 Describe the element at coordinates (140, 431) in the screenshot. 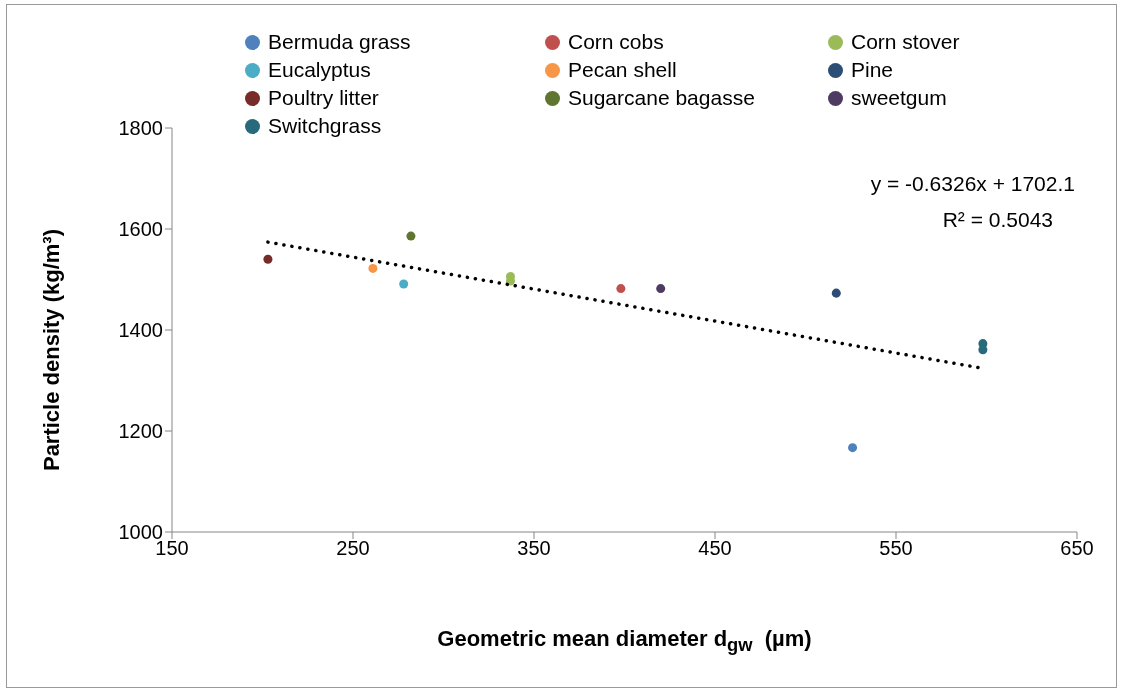

I see `y-tick-label: 1200` at that location.